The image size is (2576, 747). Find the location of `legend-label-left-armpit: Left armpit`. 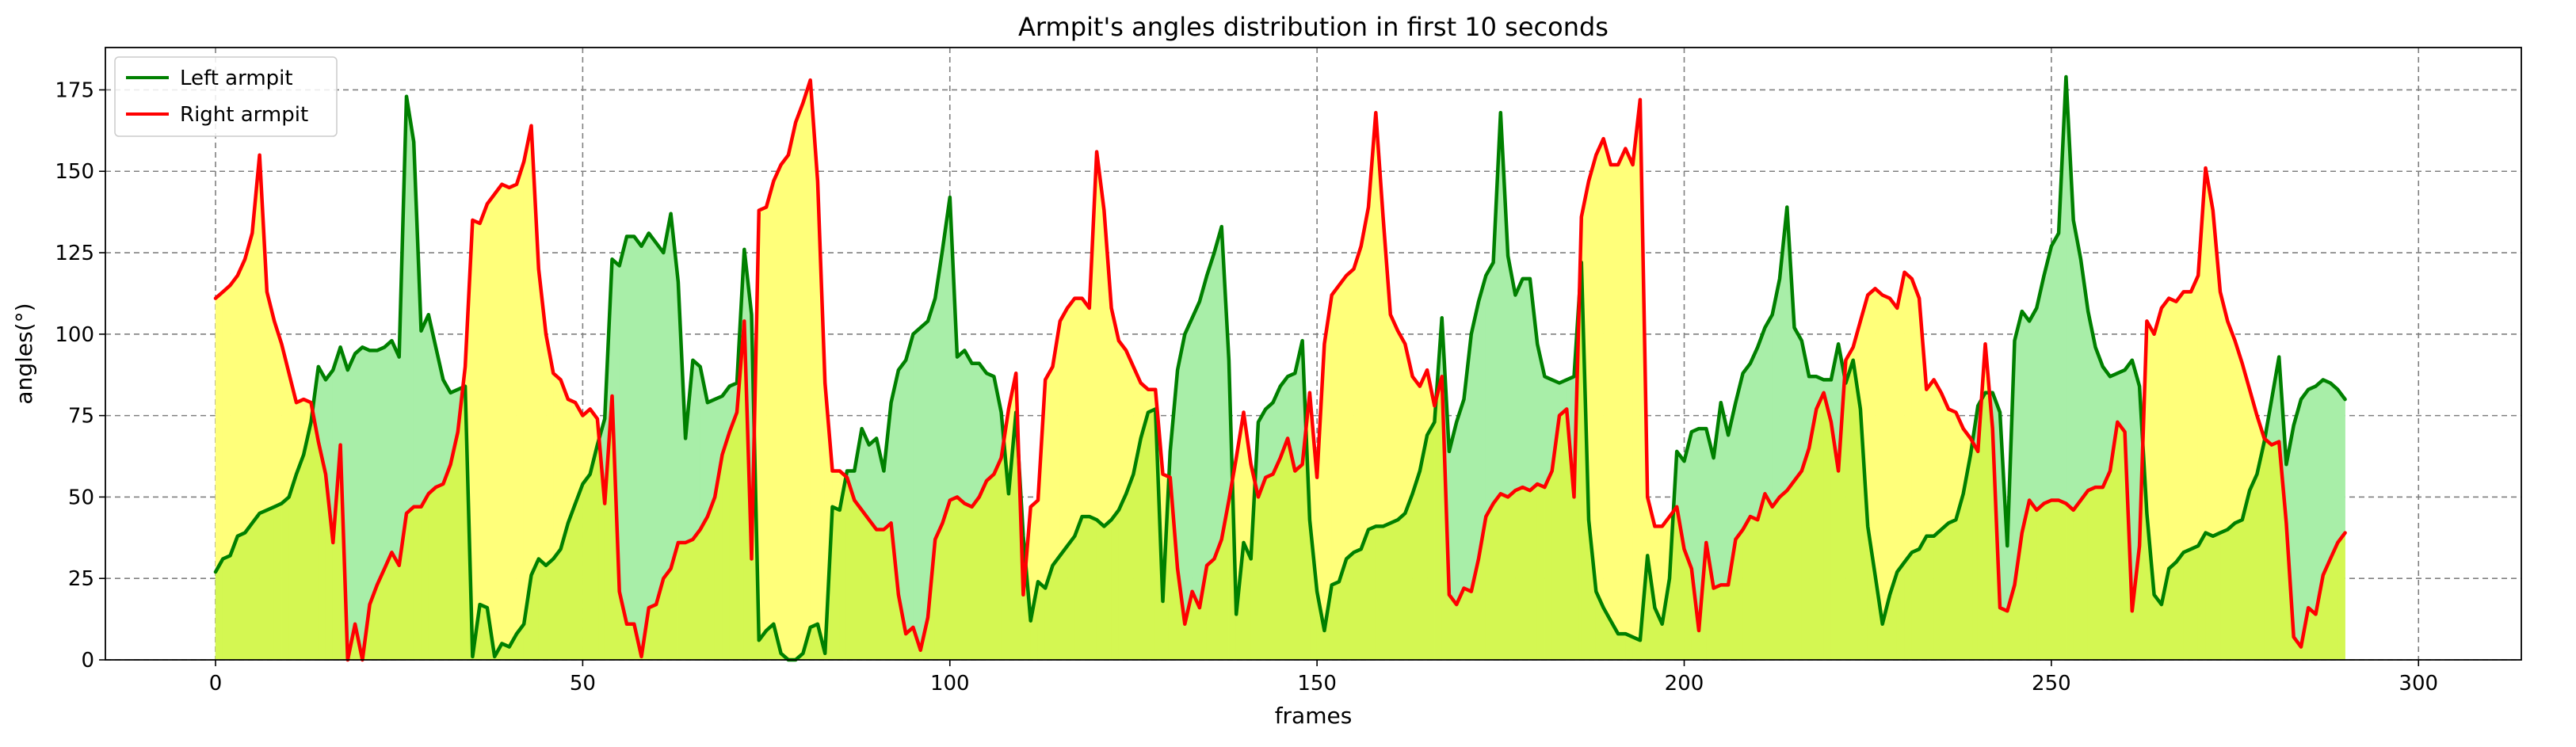

legend-label-left-armpit: Left armpit is located at coordinates (236, 78).